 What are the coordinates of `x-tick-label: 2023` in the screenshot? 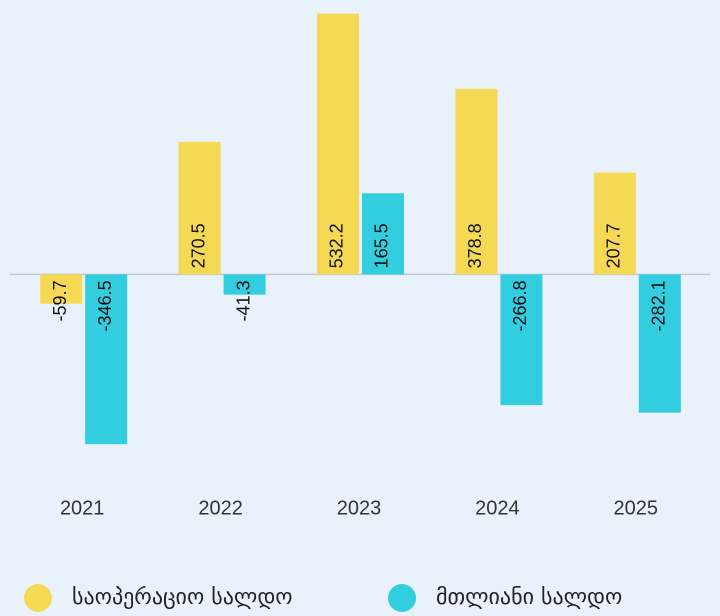 It's located at (359, 508).